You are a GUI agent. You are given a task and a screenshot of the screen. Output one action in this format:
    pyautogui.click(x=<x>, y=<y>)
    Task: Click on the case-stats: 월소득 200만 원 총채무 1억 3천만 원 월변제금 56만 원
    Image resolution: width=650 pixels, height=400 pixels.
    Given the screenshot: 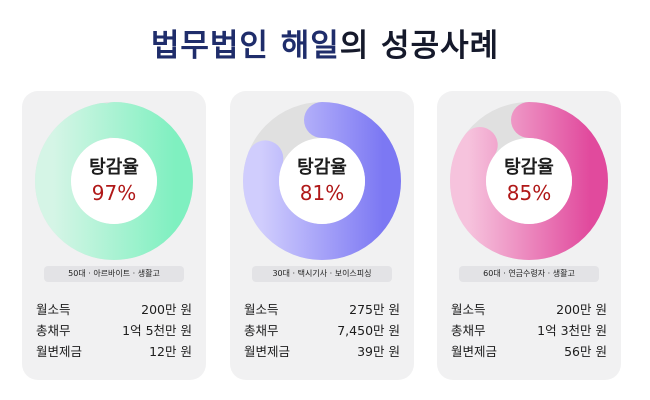 What is the action you would take?
    pyautogui.click(x=529, y=330)
    